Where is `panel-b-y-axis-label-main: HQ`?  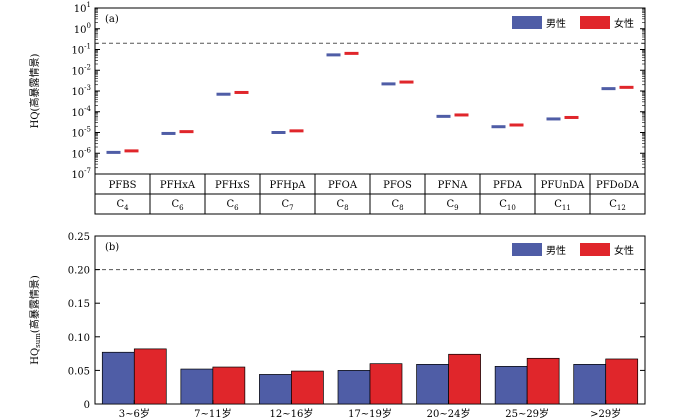 panel-b-y-axis-label-main: HQ is located at coordinates (35, 356).